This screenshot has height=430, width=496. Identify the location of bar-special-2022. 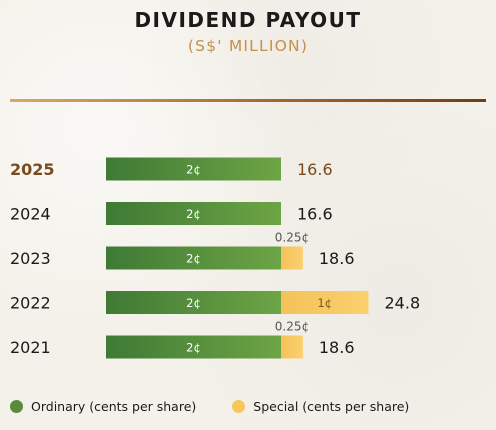
(325, 302).